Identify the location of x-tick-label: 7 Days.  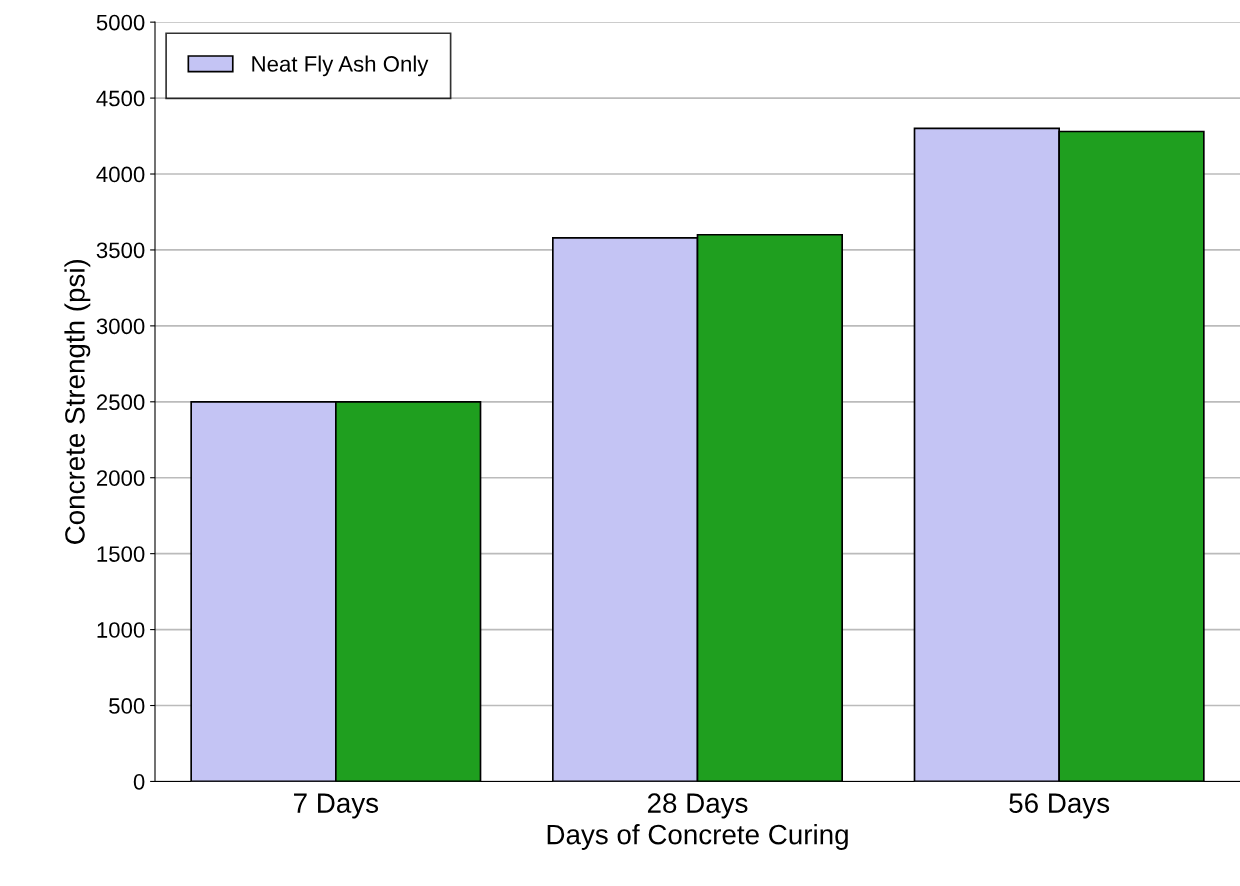
(336, 806).